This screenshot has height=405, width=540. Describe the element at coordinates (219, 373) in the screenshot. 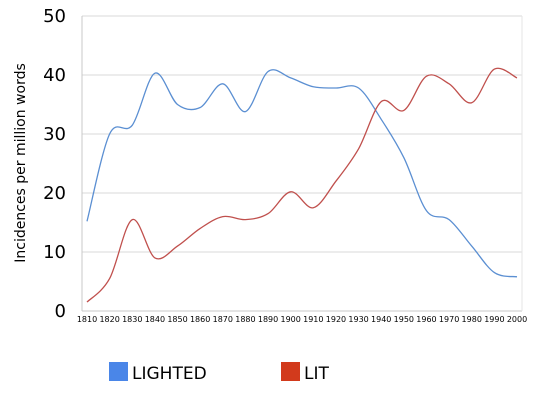

I see `legend: LIGHTED LIT` at that location.